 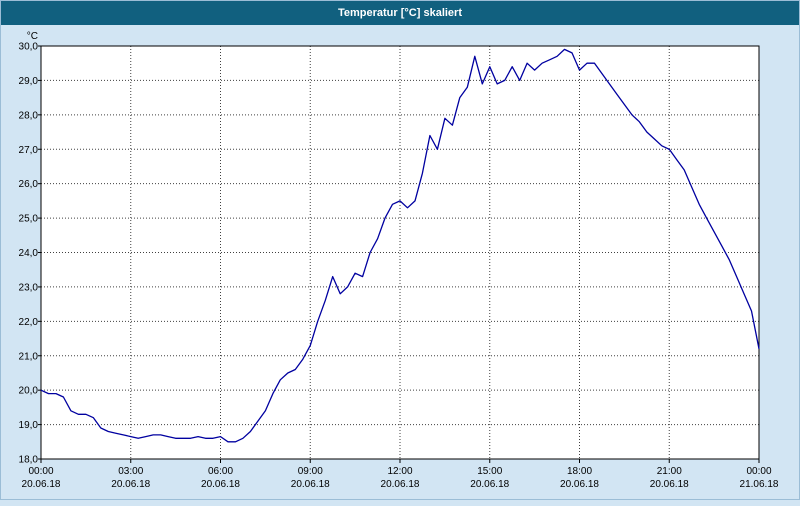 I want to click on title-bar: Temperatur [°C] skaliert, so click(x=400, y=13).